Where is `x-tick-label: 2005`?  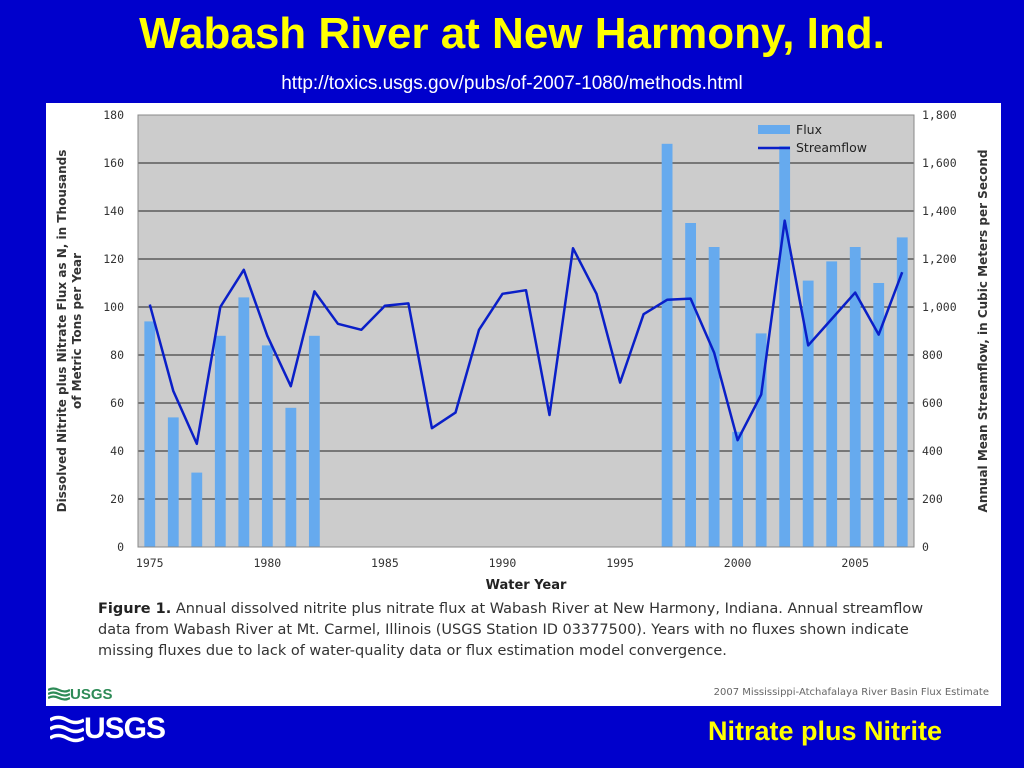
x-tick-label: 2005 is located at coordinates (855, 563).